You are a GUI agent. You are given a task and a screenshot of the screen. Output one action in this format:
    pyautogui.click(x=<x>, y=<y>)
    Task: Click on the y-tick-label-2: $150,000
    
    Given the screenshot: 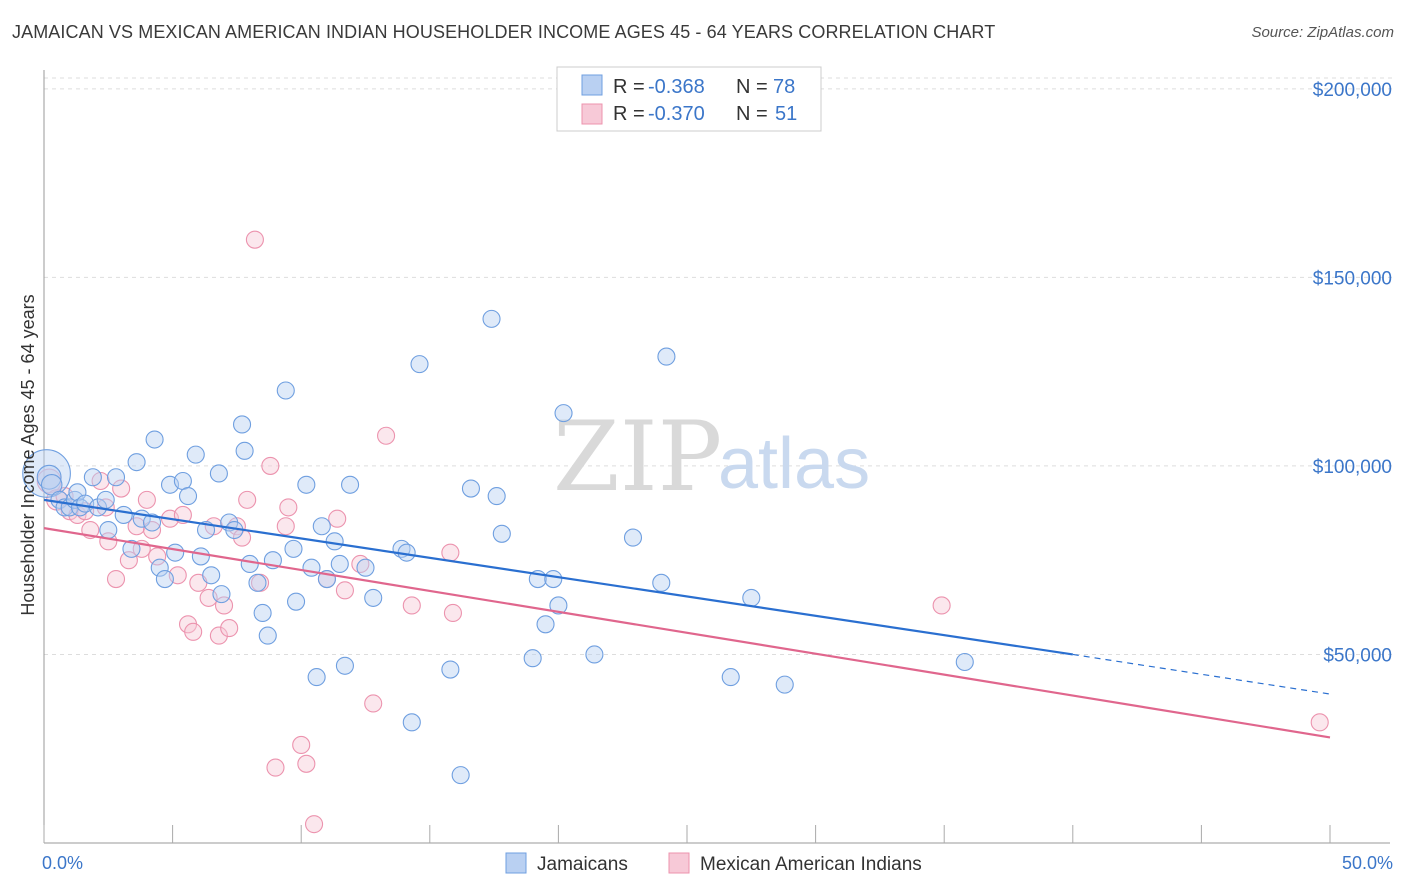 What is the action you would take?
    pyautogui.click(x=1352, y=278)
    